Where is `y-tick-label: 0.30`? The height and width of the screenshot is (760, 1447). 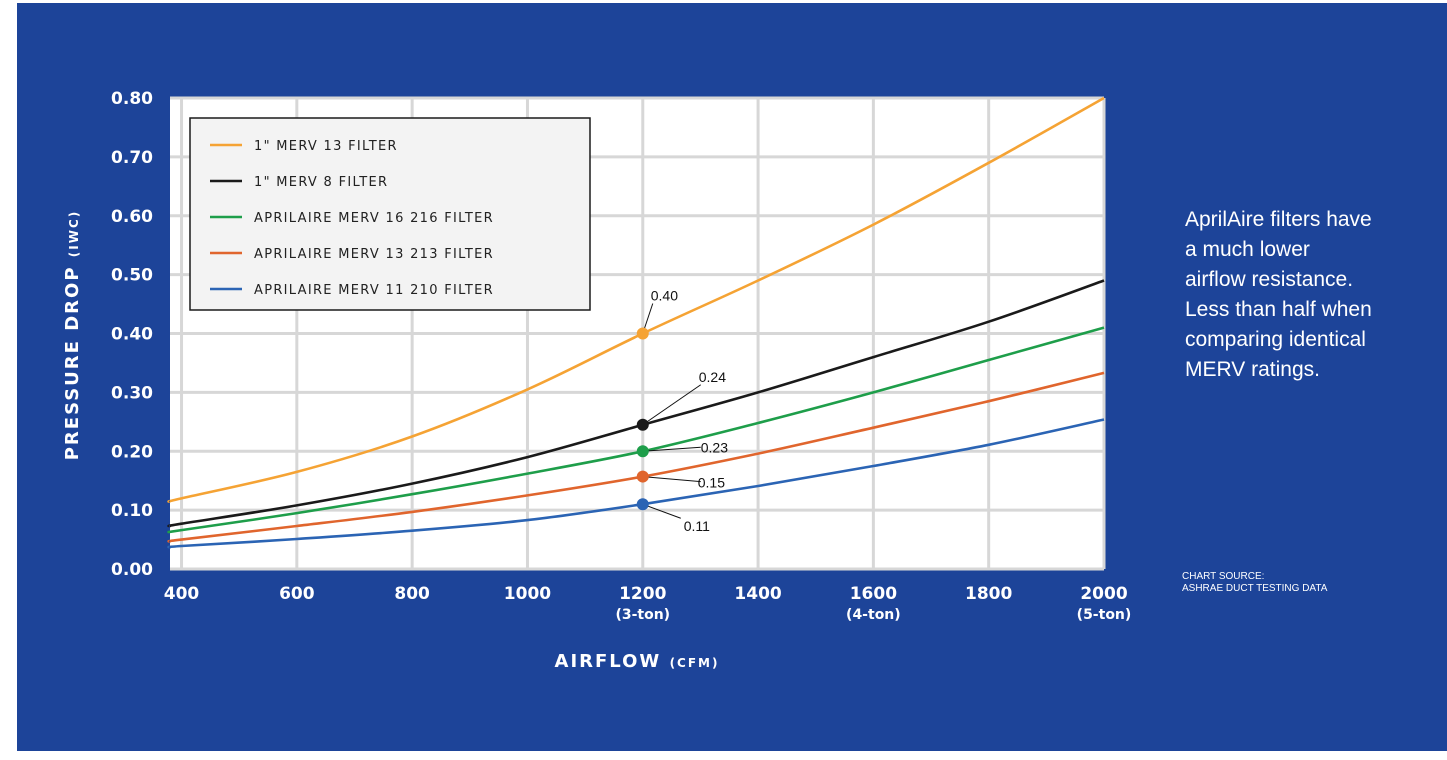 y-tick-label: 0.30 is located at coordinates (132, 393).